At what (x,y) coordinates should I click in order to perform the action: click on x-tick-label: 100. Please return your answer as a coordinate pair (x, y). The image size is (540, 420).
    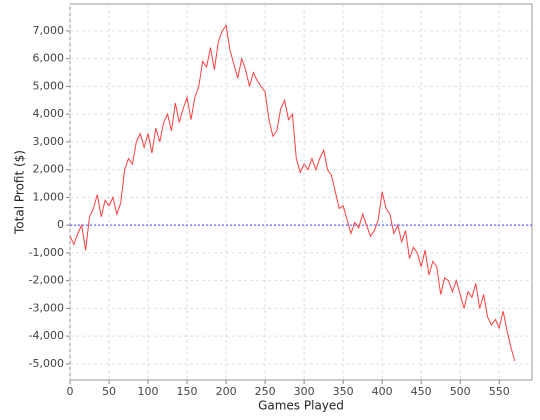
    Looking at the image, I should click on (148, 391).